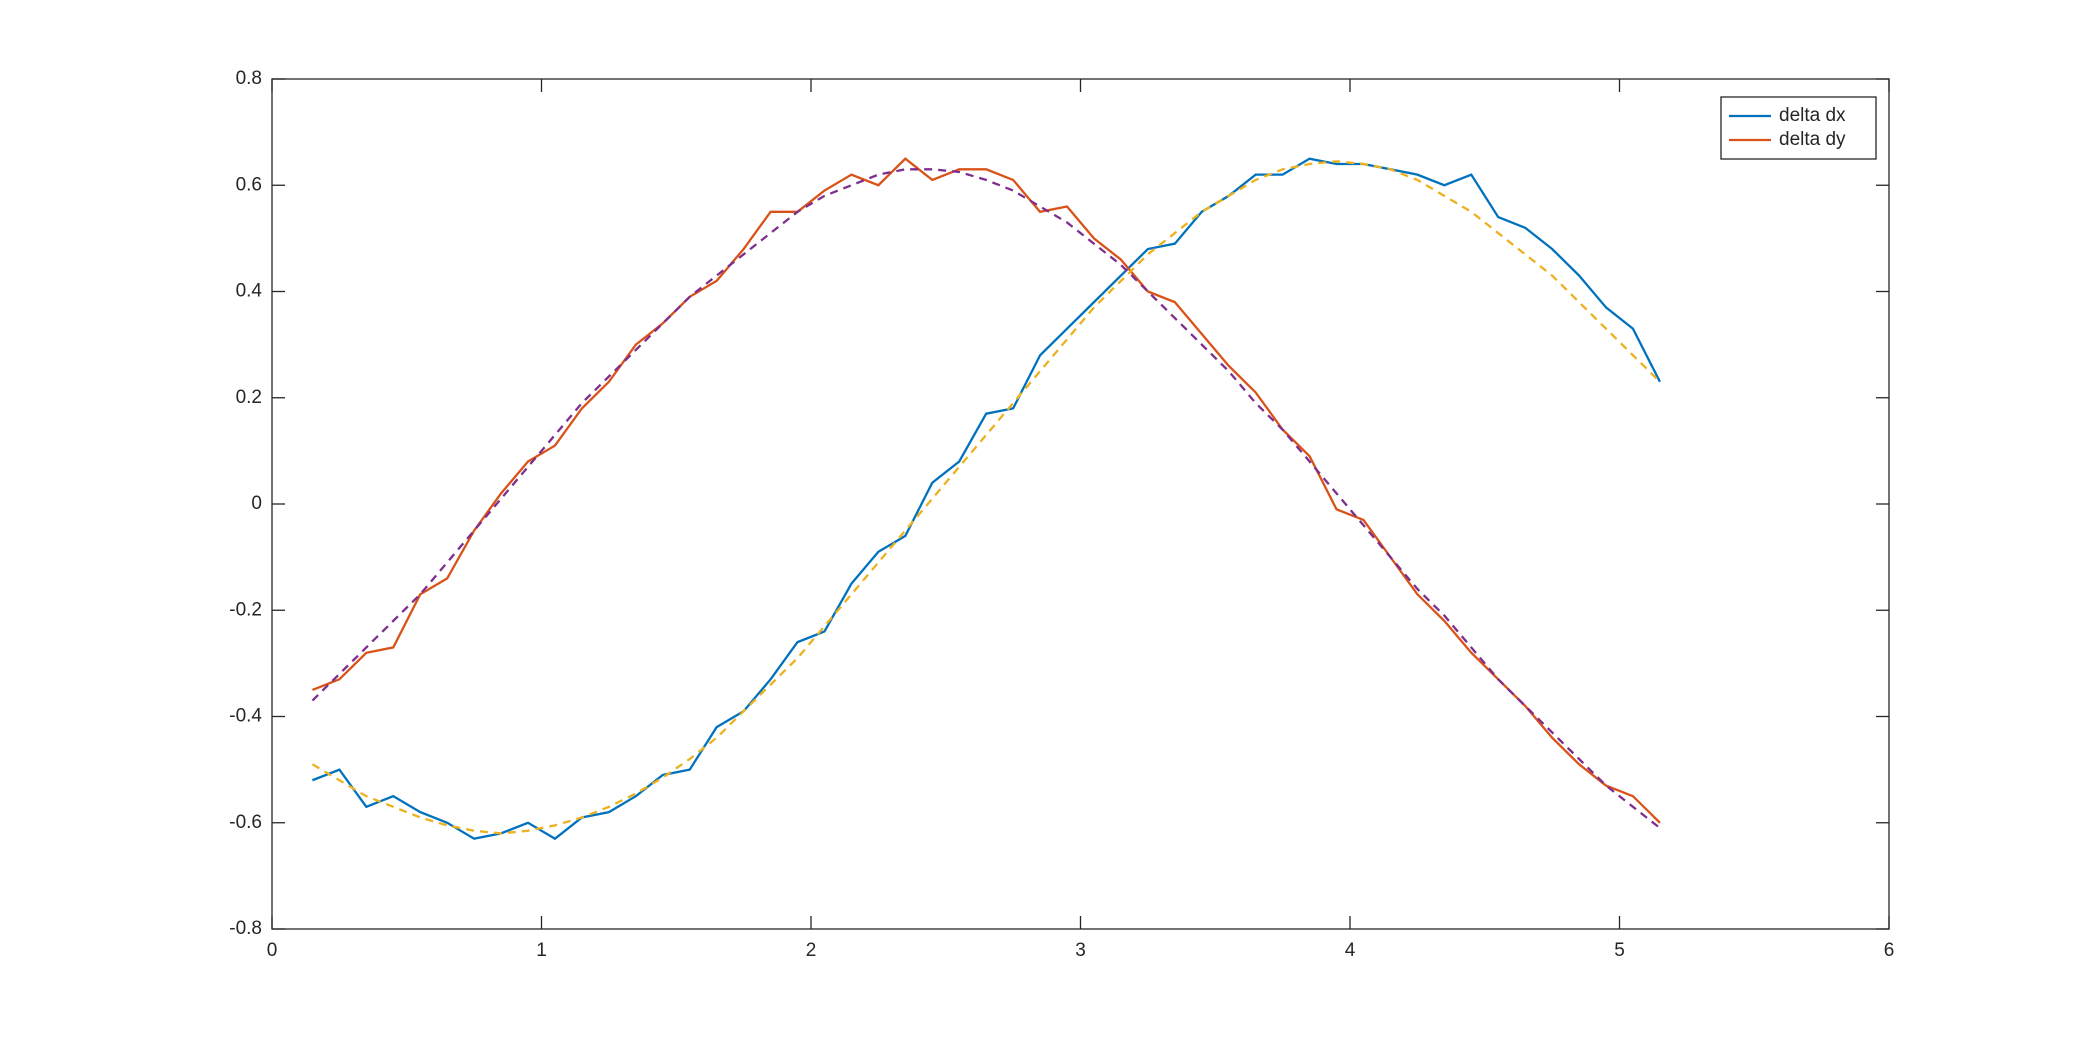 Image resolution: width=2083 pixels, height=1042 pixels. I want to click on y-tick-label: -0.6, so click(245, 822).